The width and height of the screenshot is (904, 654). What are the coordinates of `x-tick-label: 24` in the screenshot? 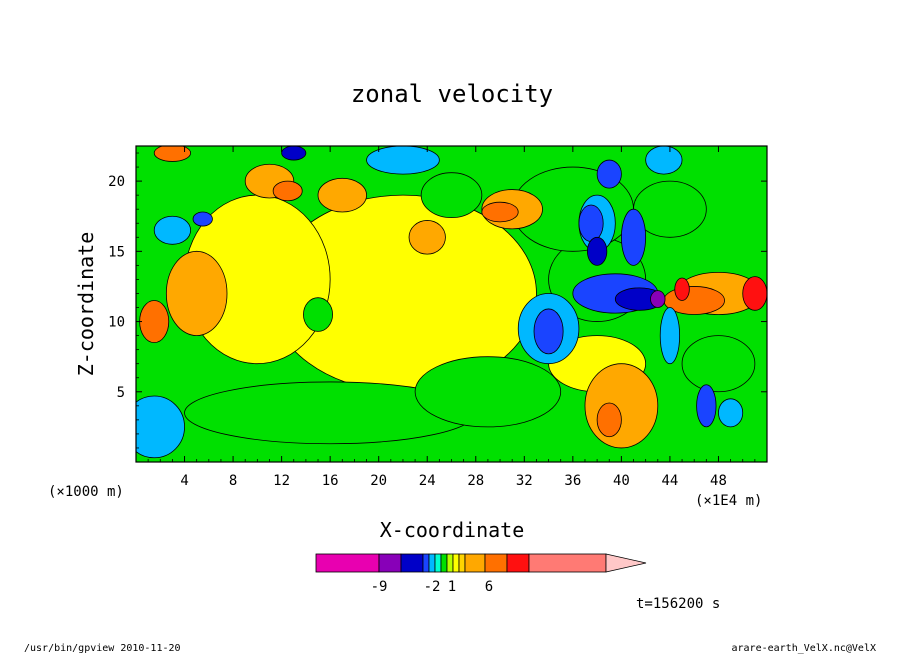 It's located at (427, 481).